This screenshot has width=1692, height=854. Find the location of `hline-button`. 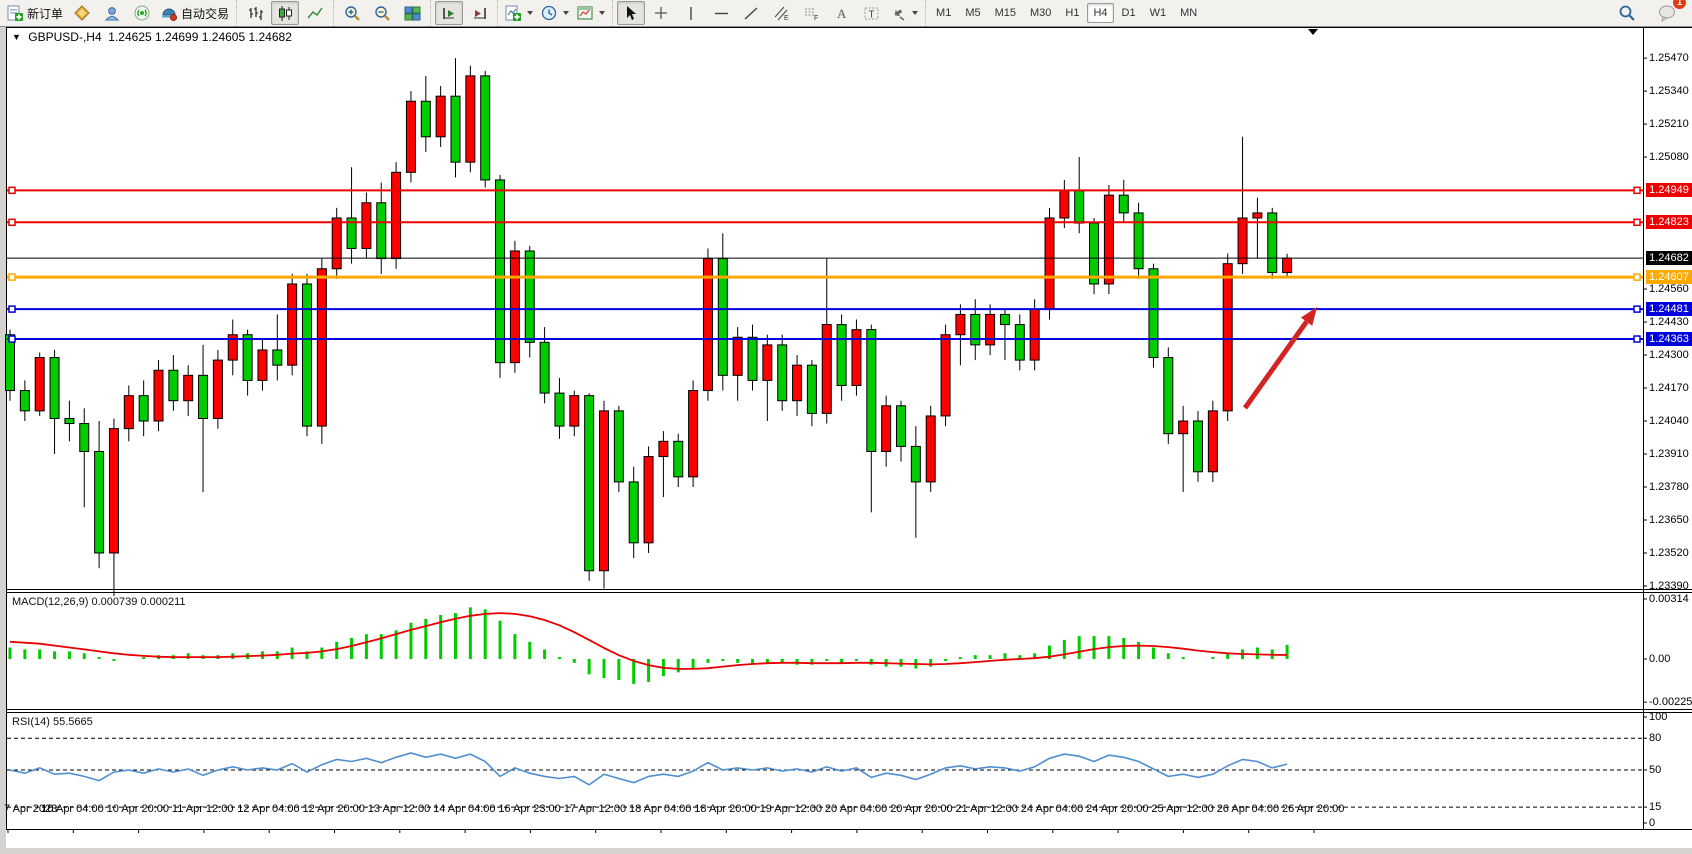

hline-button is located at coordinates (721, 13).